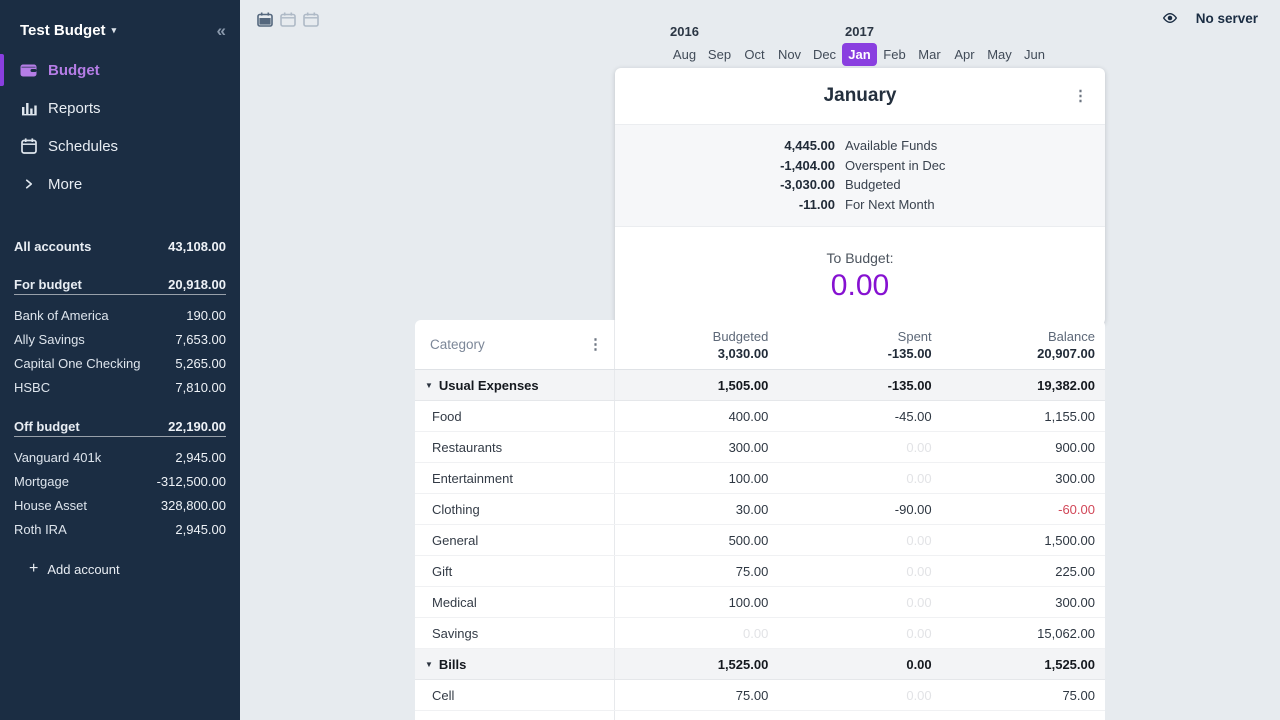 This screenshot has width=1280, height=720. Describe the element at coordinates (743, 385) in the screenshot. I see `budgeted-cell: 1,505.00` at that location.